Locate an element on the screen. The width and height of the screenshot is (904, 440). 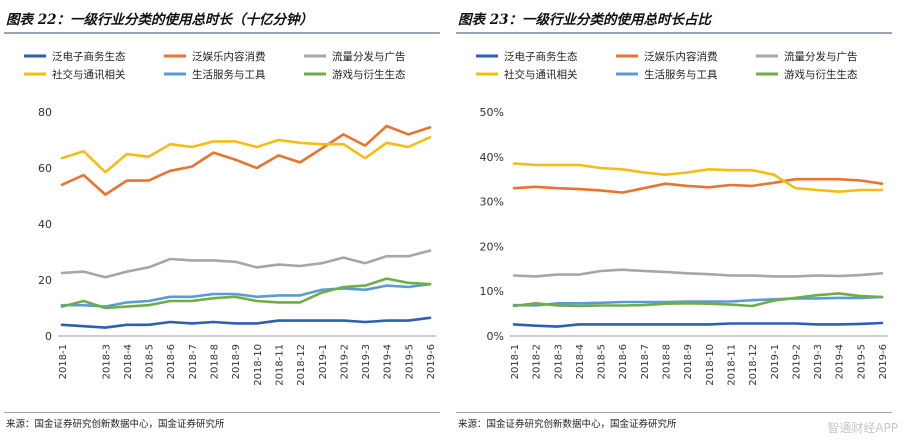
source-note-right: 来源：国金证券研究创新数据中心，国金证券研究所 is located at coordinates (567, 424).